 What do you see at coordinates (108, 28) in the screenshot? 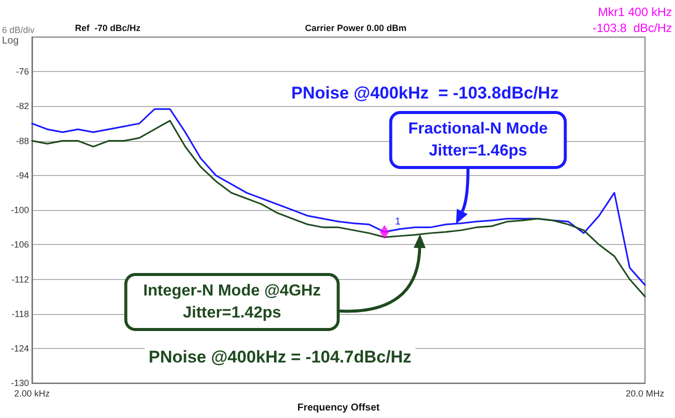
I see `text: Ref -70 dBc/Hz` at bounding box center [108, 28].